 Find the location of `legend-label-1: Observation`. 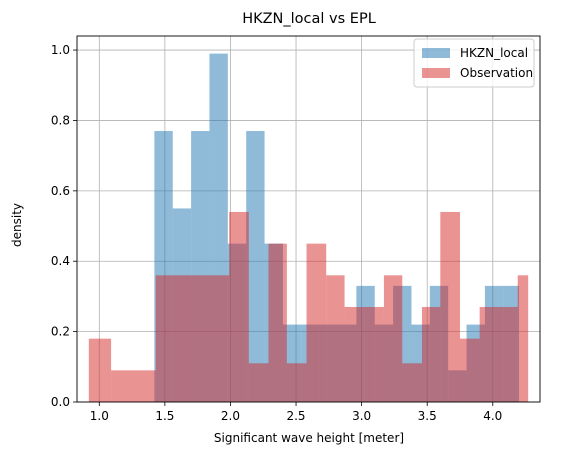

legend-label-1: Observation is located at coordinates (496, 73).